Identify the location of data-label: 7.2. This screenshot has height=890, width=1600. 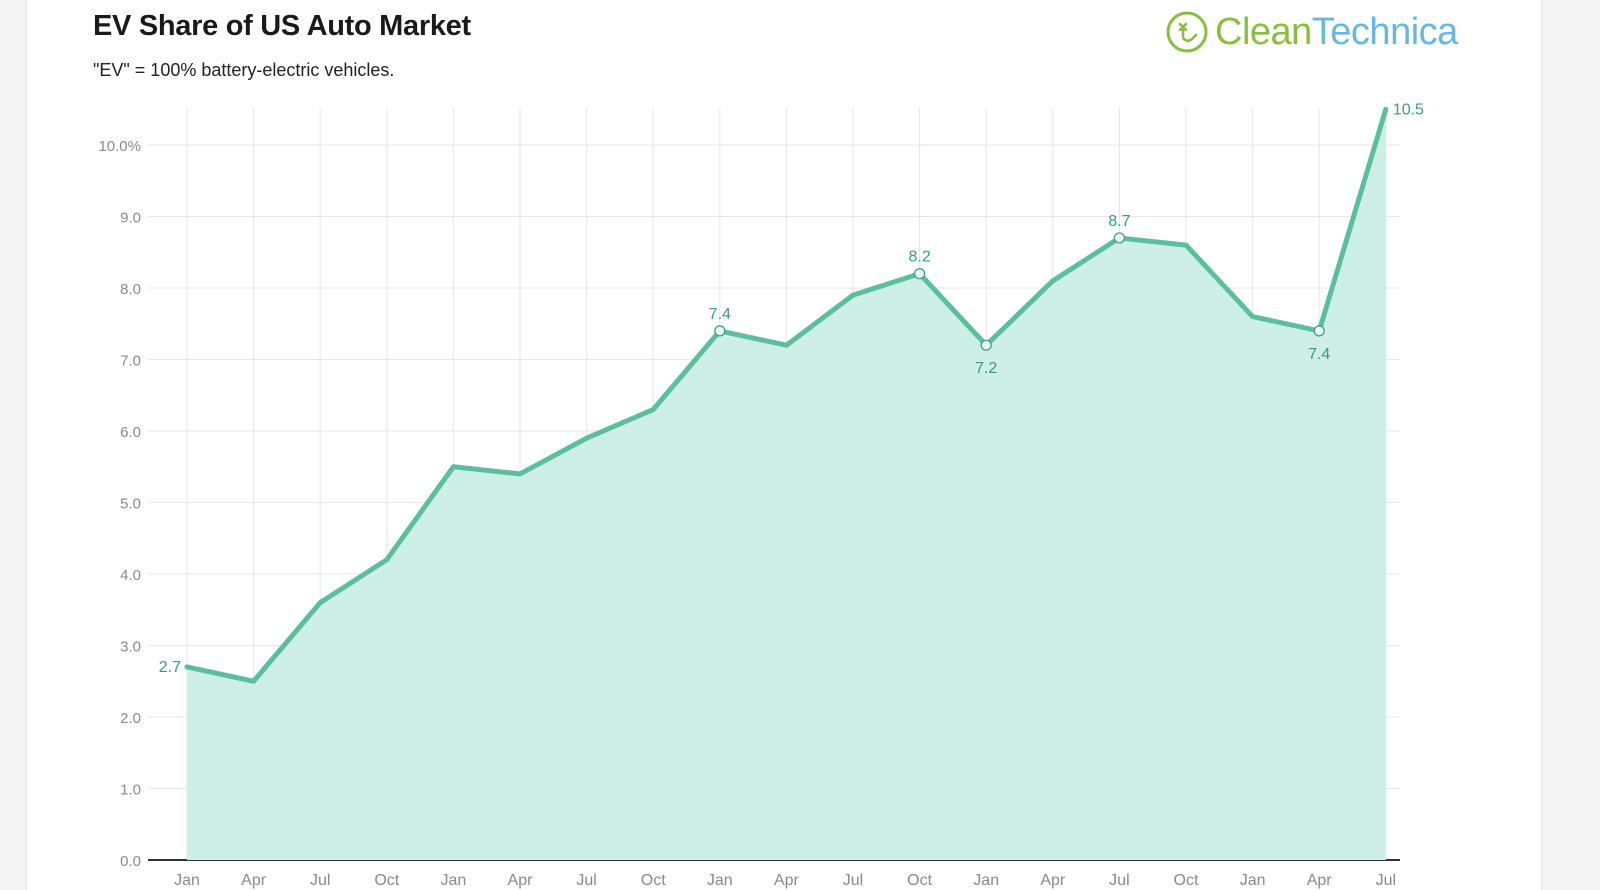
(986, 368).